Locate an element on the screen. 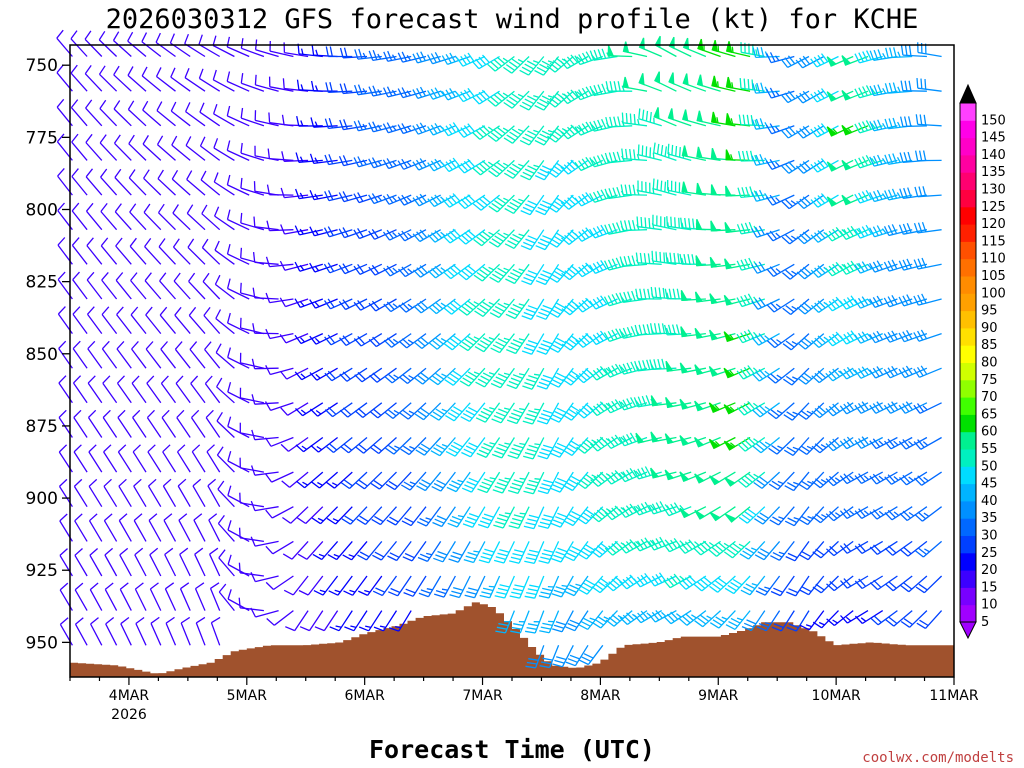 The width and height of the screenshot is (1024, 768). colorbar-label: 95 is located at coordinates (989, 311).